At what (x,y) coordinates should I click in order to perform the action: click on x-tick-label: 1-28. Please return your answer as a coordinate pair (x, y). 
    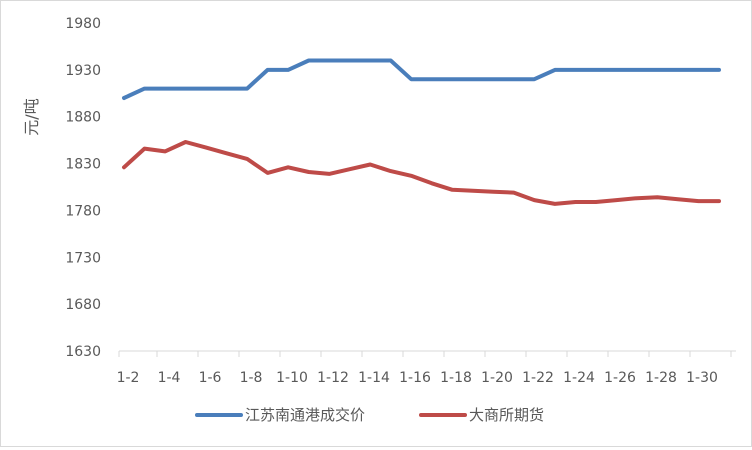
    Looking at the image, I should click on (661, 378).